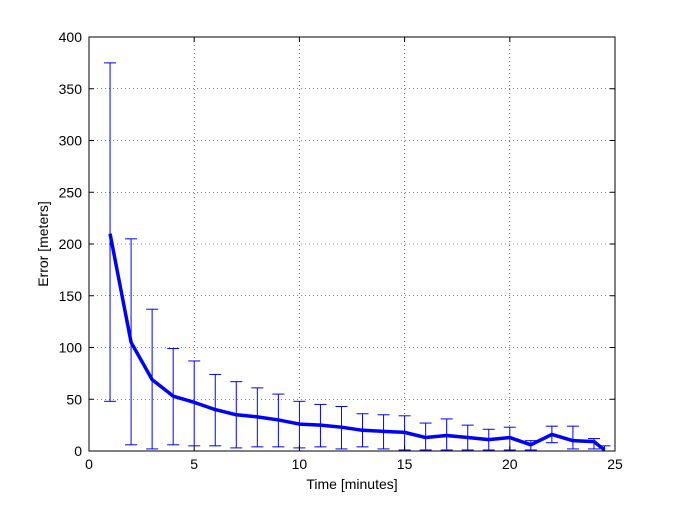 The height and width of the screenshot is (508, 677). What do you see at coordinates (510, 464) in the screenshot?
I see `x-tick-label: 20` at bounding box center [510, 464].